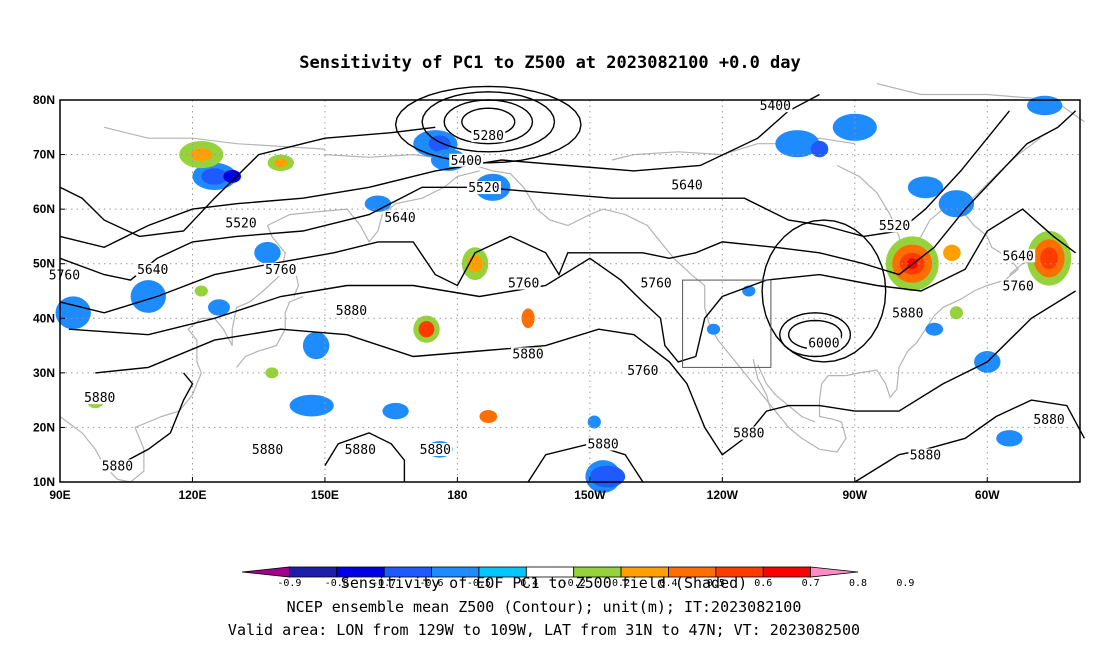 This screenshot has width=1100, height=650. Describe the element at coordinates (289, 583) in the screenshot. I see `colorbar-label: -0.9` at that location.